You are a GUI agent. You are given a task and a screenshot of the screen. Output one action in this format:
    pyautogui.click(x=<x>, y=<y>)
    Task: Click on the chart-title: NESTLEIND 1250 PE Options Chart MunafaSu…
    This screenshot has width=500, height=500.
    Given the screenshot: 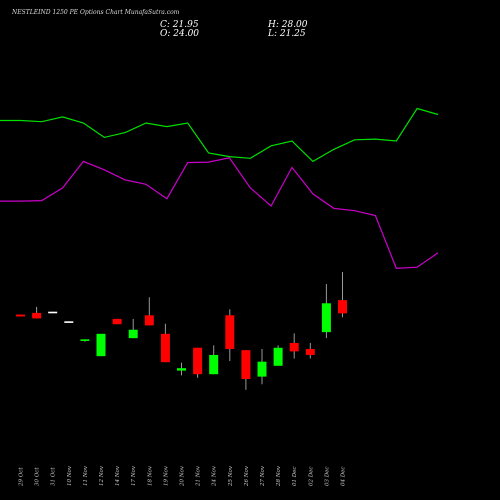 What is the action you would take?
    pyautogui.click(x=96, y=12)
    